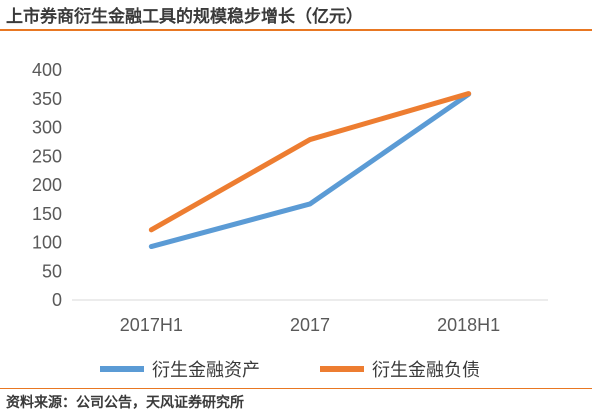 The width and height of the screenshot is (592, 414). I want to click on x-tick-label: 2017H1, so click(151, 325).